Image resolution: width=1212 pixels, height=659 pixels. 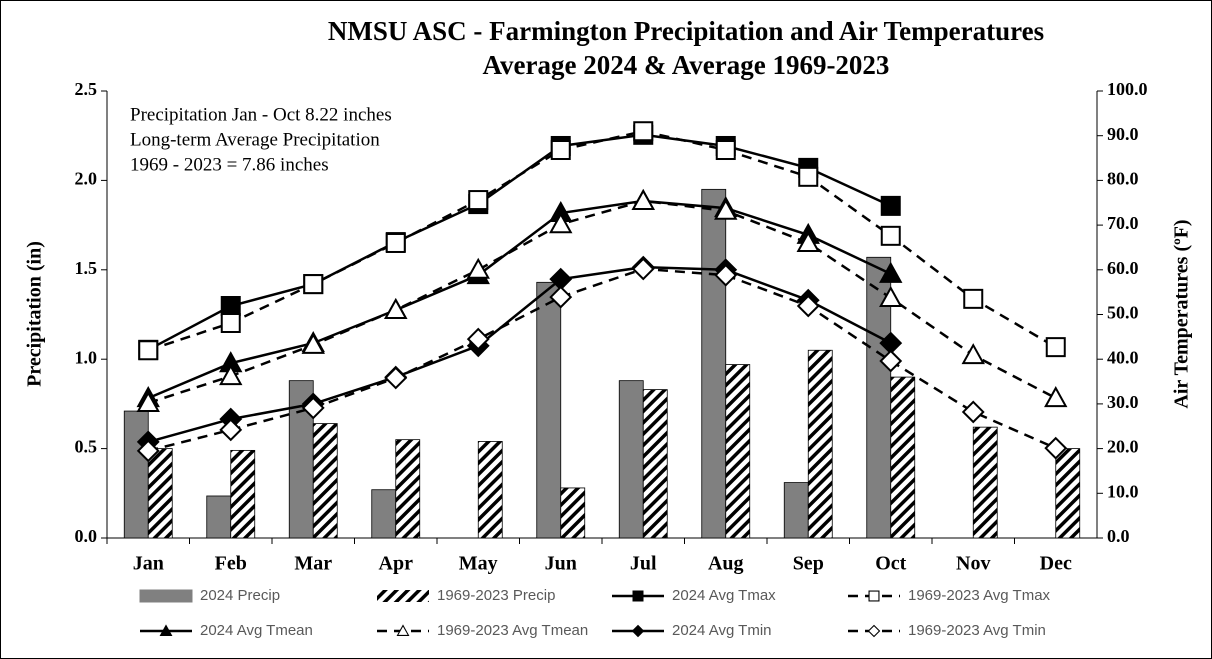 I want to click on y2-tick-label: 60.0, so click(x=1123, y=268).